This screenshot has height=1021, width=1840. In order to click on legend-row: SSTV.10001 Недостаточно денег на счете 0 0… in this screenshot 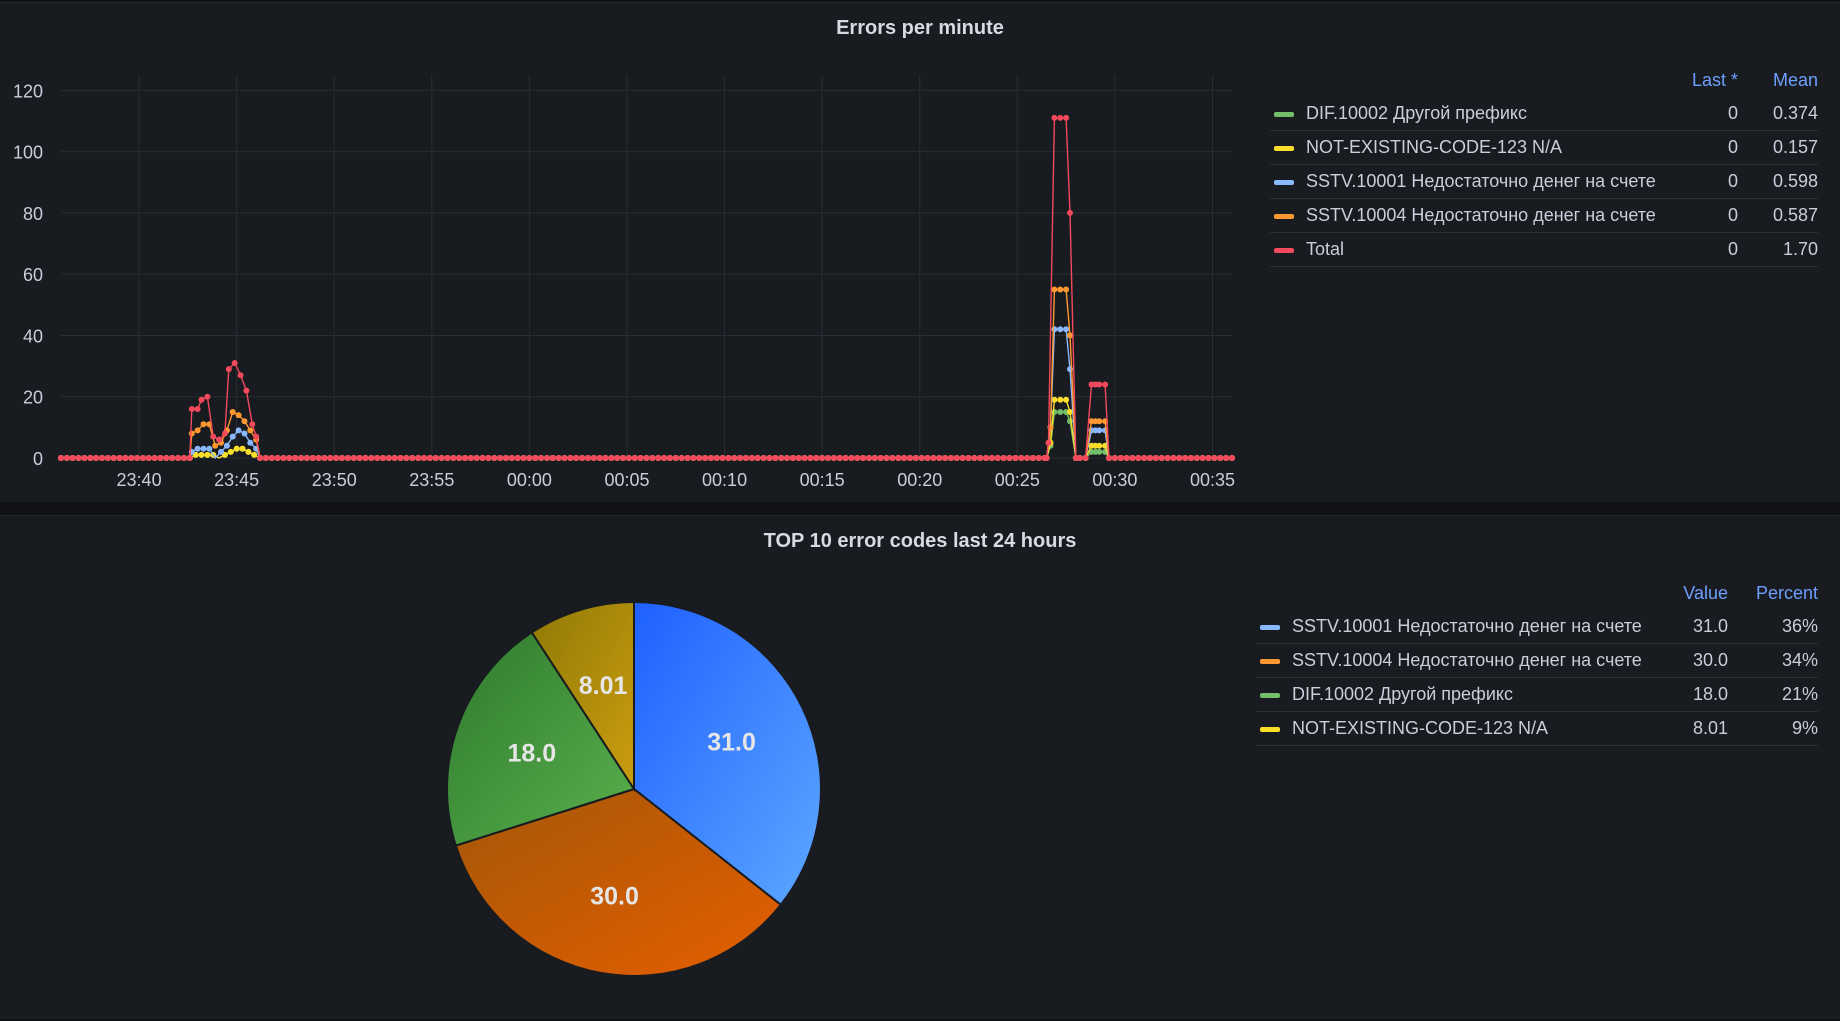, I will do `click(1544, 181)`.